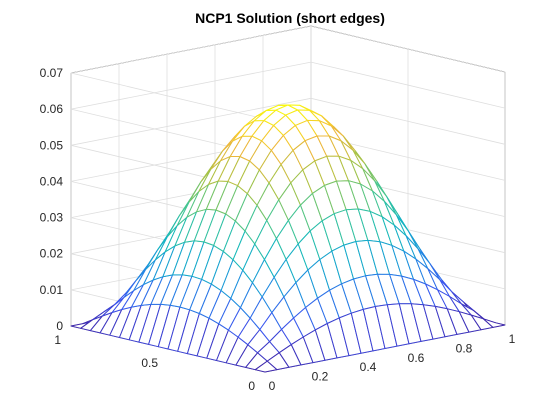 The width and height of the screenshot is (560, 420). I want to click on y-tick-label: 0.5, so click(149, 363).